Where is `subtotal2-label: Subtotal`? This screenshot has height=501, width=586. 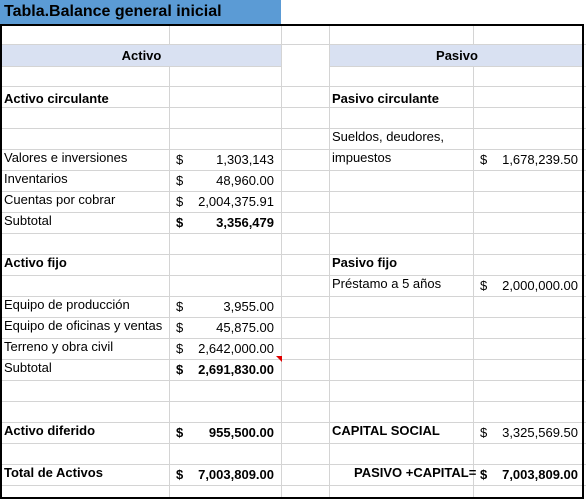
subtotal2-label: Subtotal is located at coordinates (28, 367).